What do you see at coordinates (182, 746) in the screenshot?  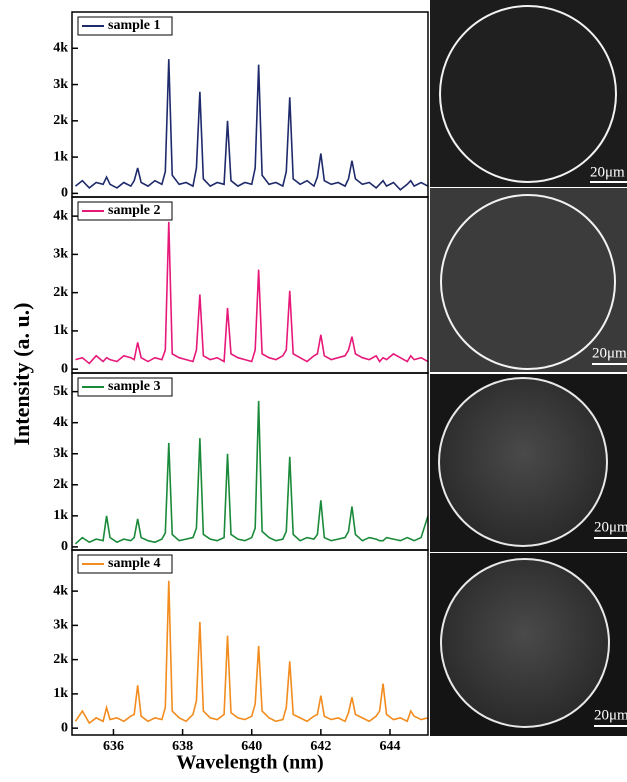 I see `x-tick-label: 638` at bounding box center [182, 746].